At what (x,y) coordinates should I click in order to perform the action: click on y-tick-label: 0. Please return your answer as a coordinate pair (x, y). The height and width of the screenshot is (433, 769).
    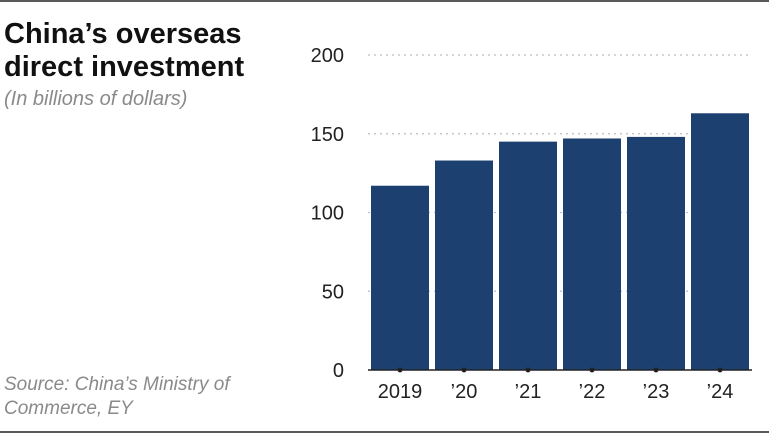
    Looking at the image, I should click on (338, 371).